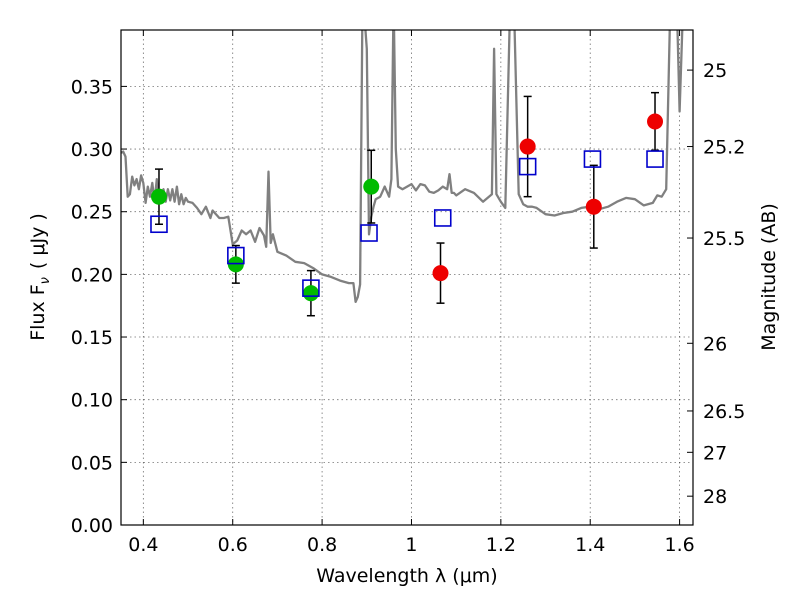 The image size is (800, 600). What do you see at coordinates (92, 401) in the screenshot?
I see `y-tick-label: 0.10` at bounding box center [92, 401].